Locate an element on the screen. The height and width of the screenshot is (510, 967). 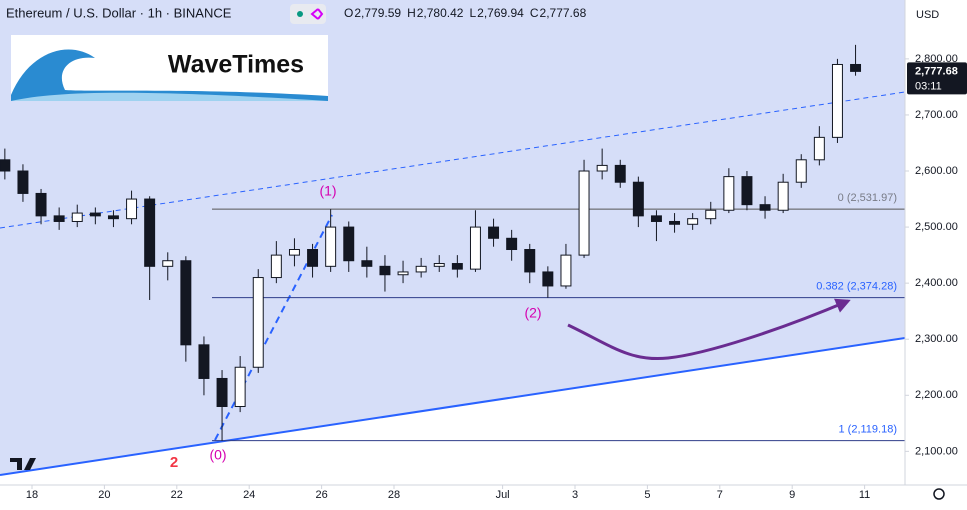
tv-logo is located at coordinates (23, 464).